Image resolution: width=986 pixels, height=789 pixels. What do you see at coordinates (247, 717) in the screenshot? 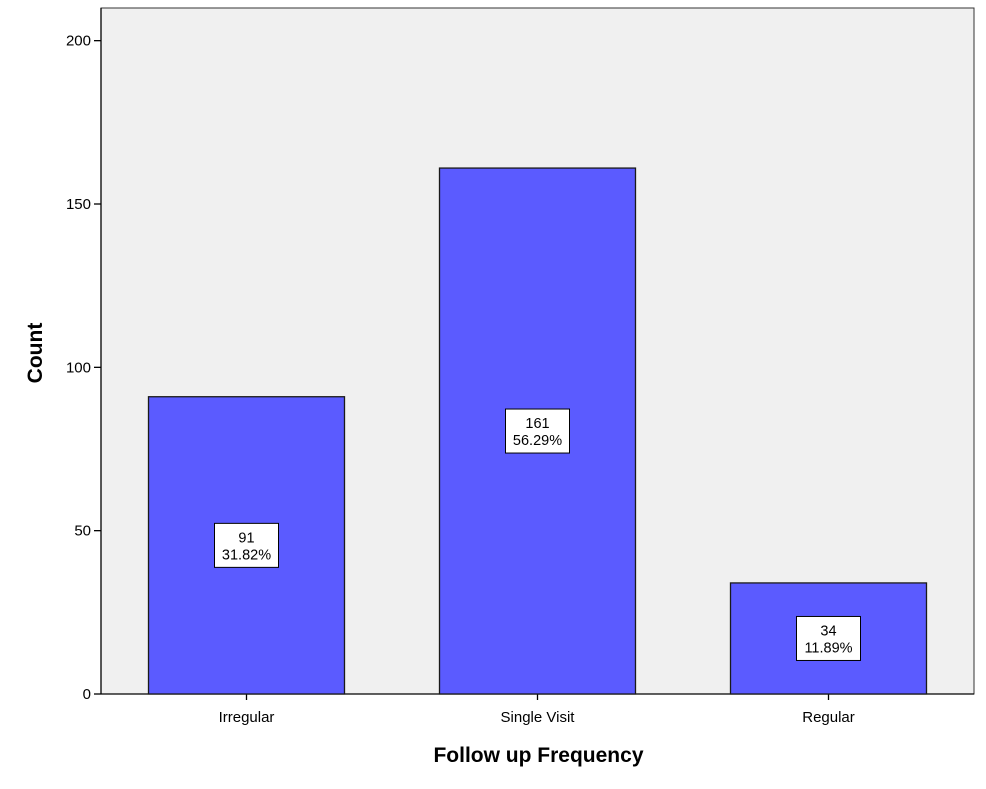
I see `x-tick-label: Irregular` at bounding box center [247, 717].